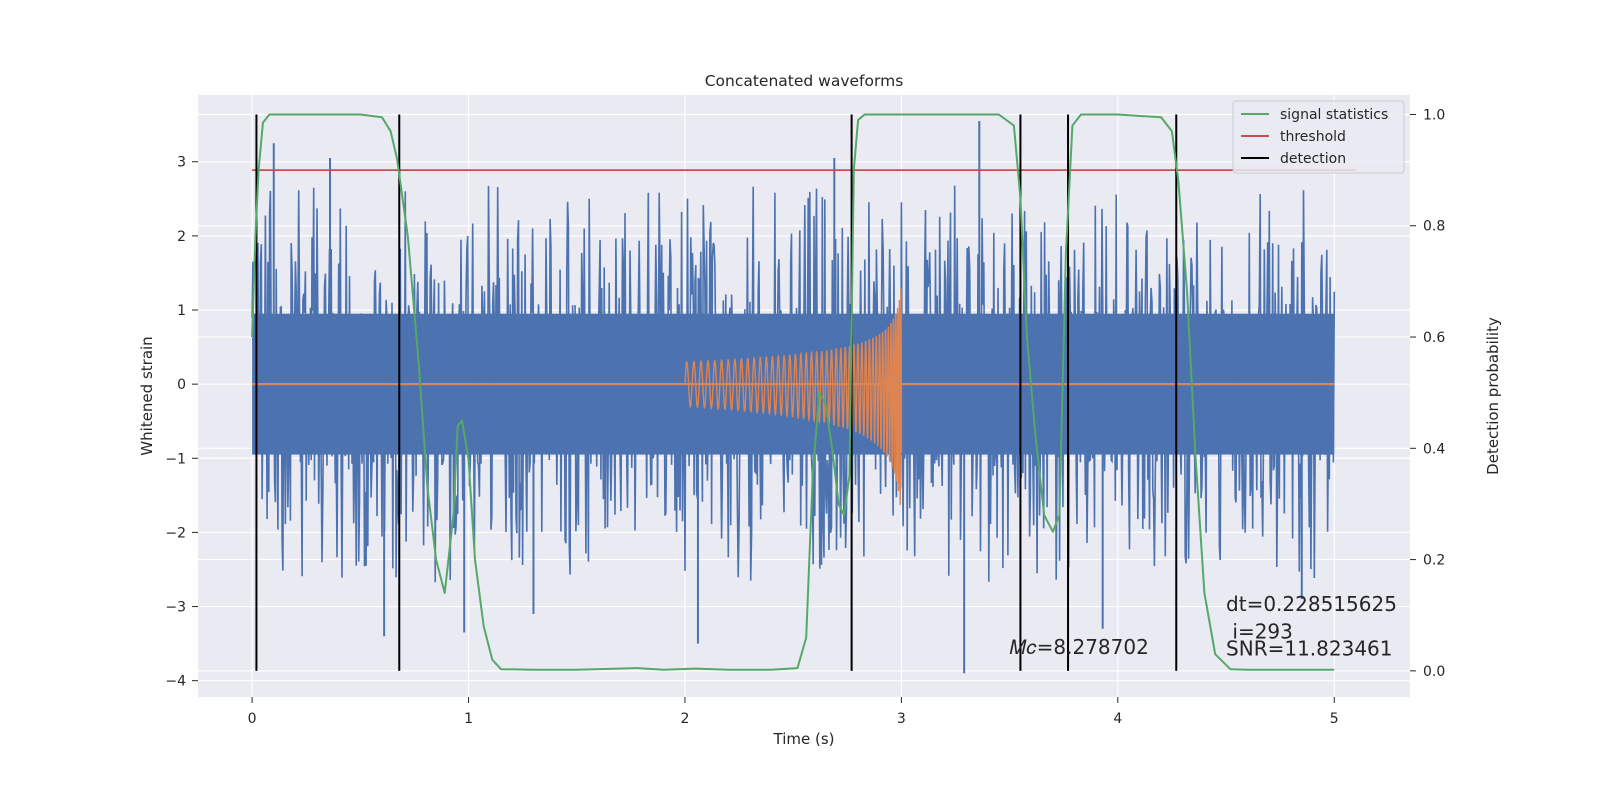 This screenshot has width=1600, height=800. Describe the element at coordinates (804, 739) in the screenshot. I see `x-axis-label: Time (s)` at that location.